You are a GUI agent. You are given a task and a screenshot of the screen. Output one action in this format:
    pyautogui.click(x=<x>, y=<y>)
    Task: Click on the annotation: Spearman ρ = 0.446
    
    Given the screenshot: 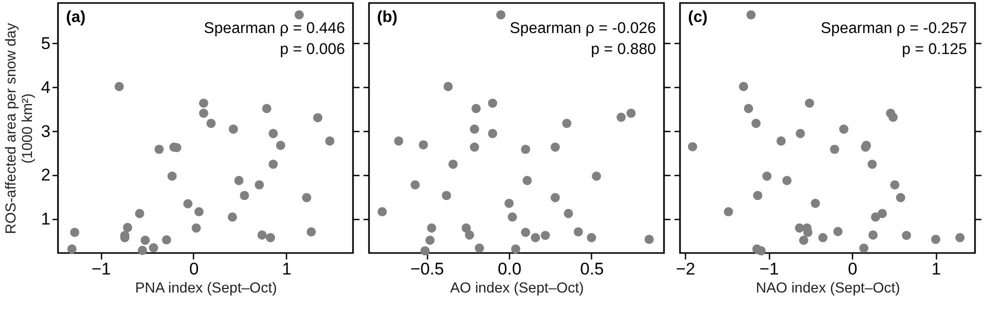 What is the action you would take?
    pyautogui.click(x=274, y=28)
    